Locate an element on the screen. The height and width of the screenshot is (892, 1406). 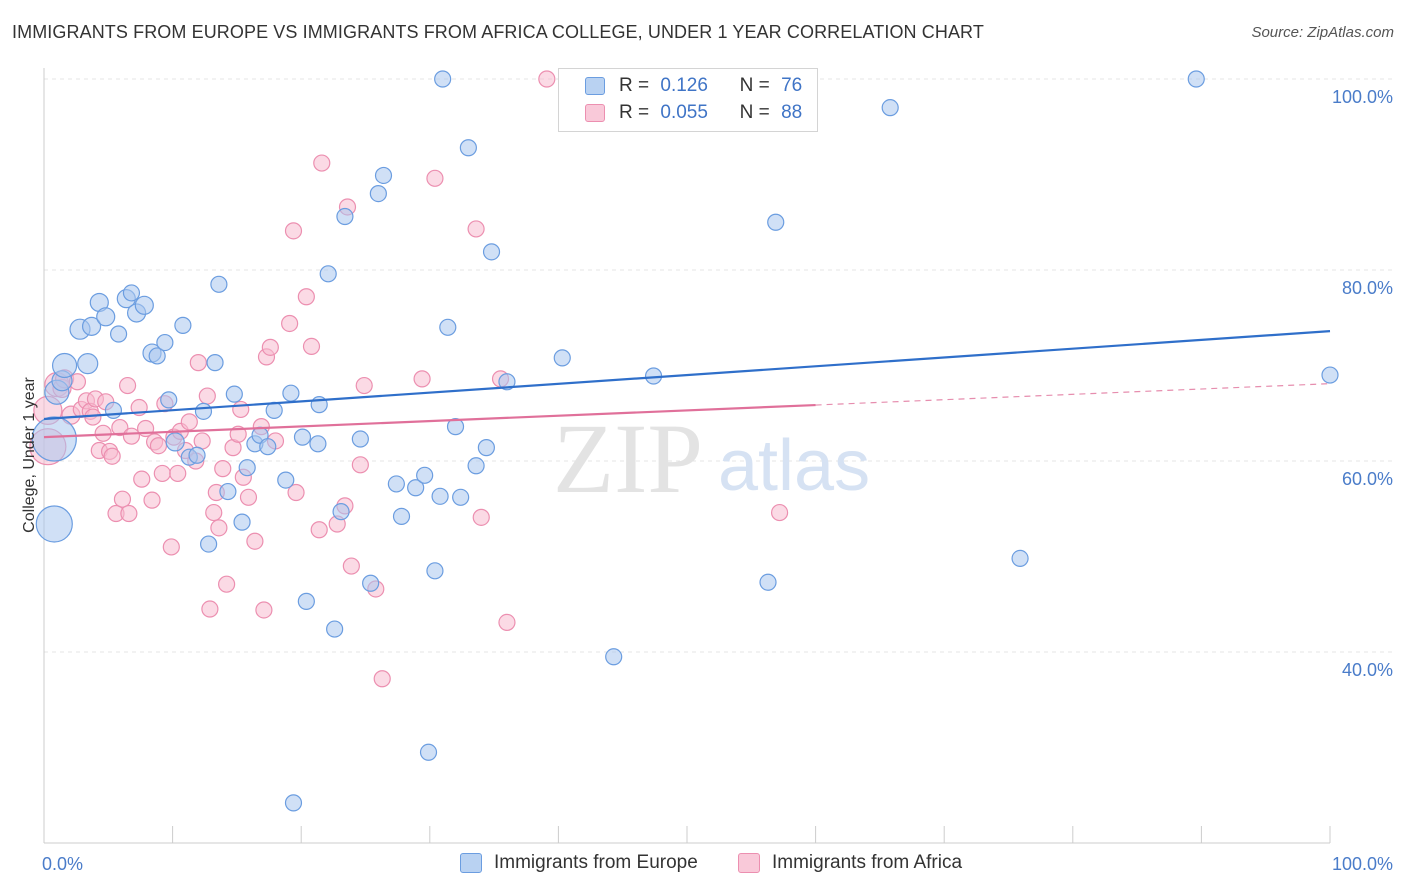
europe-r-value: 0.126 is located at coordinates (684, 85).